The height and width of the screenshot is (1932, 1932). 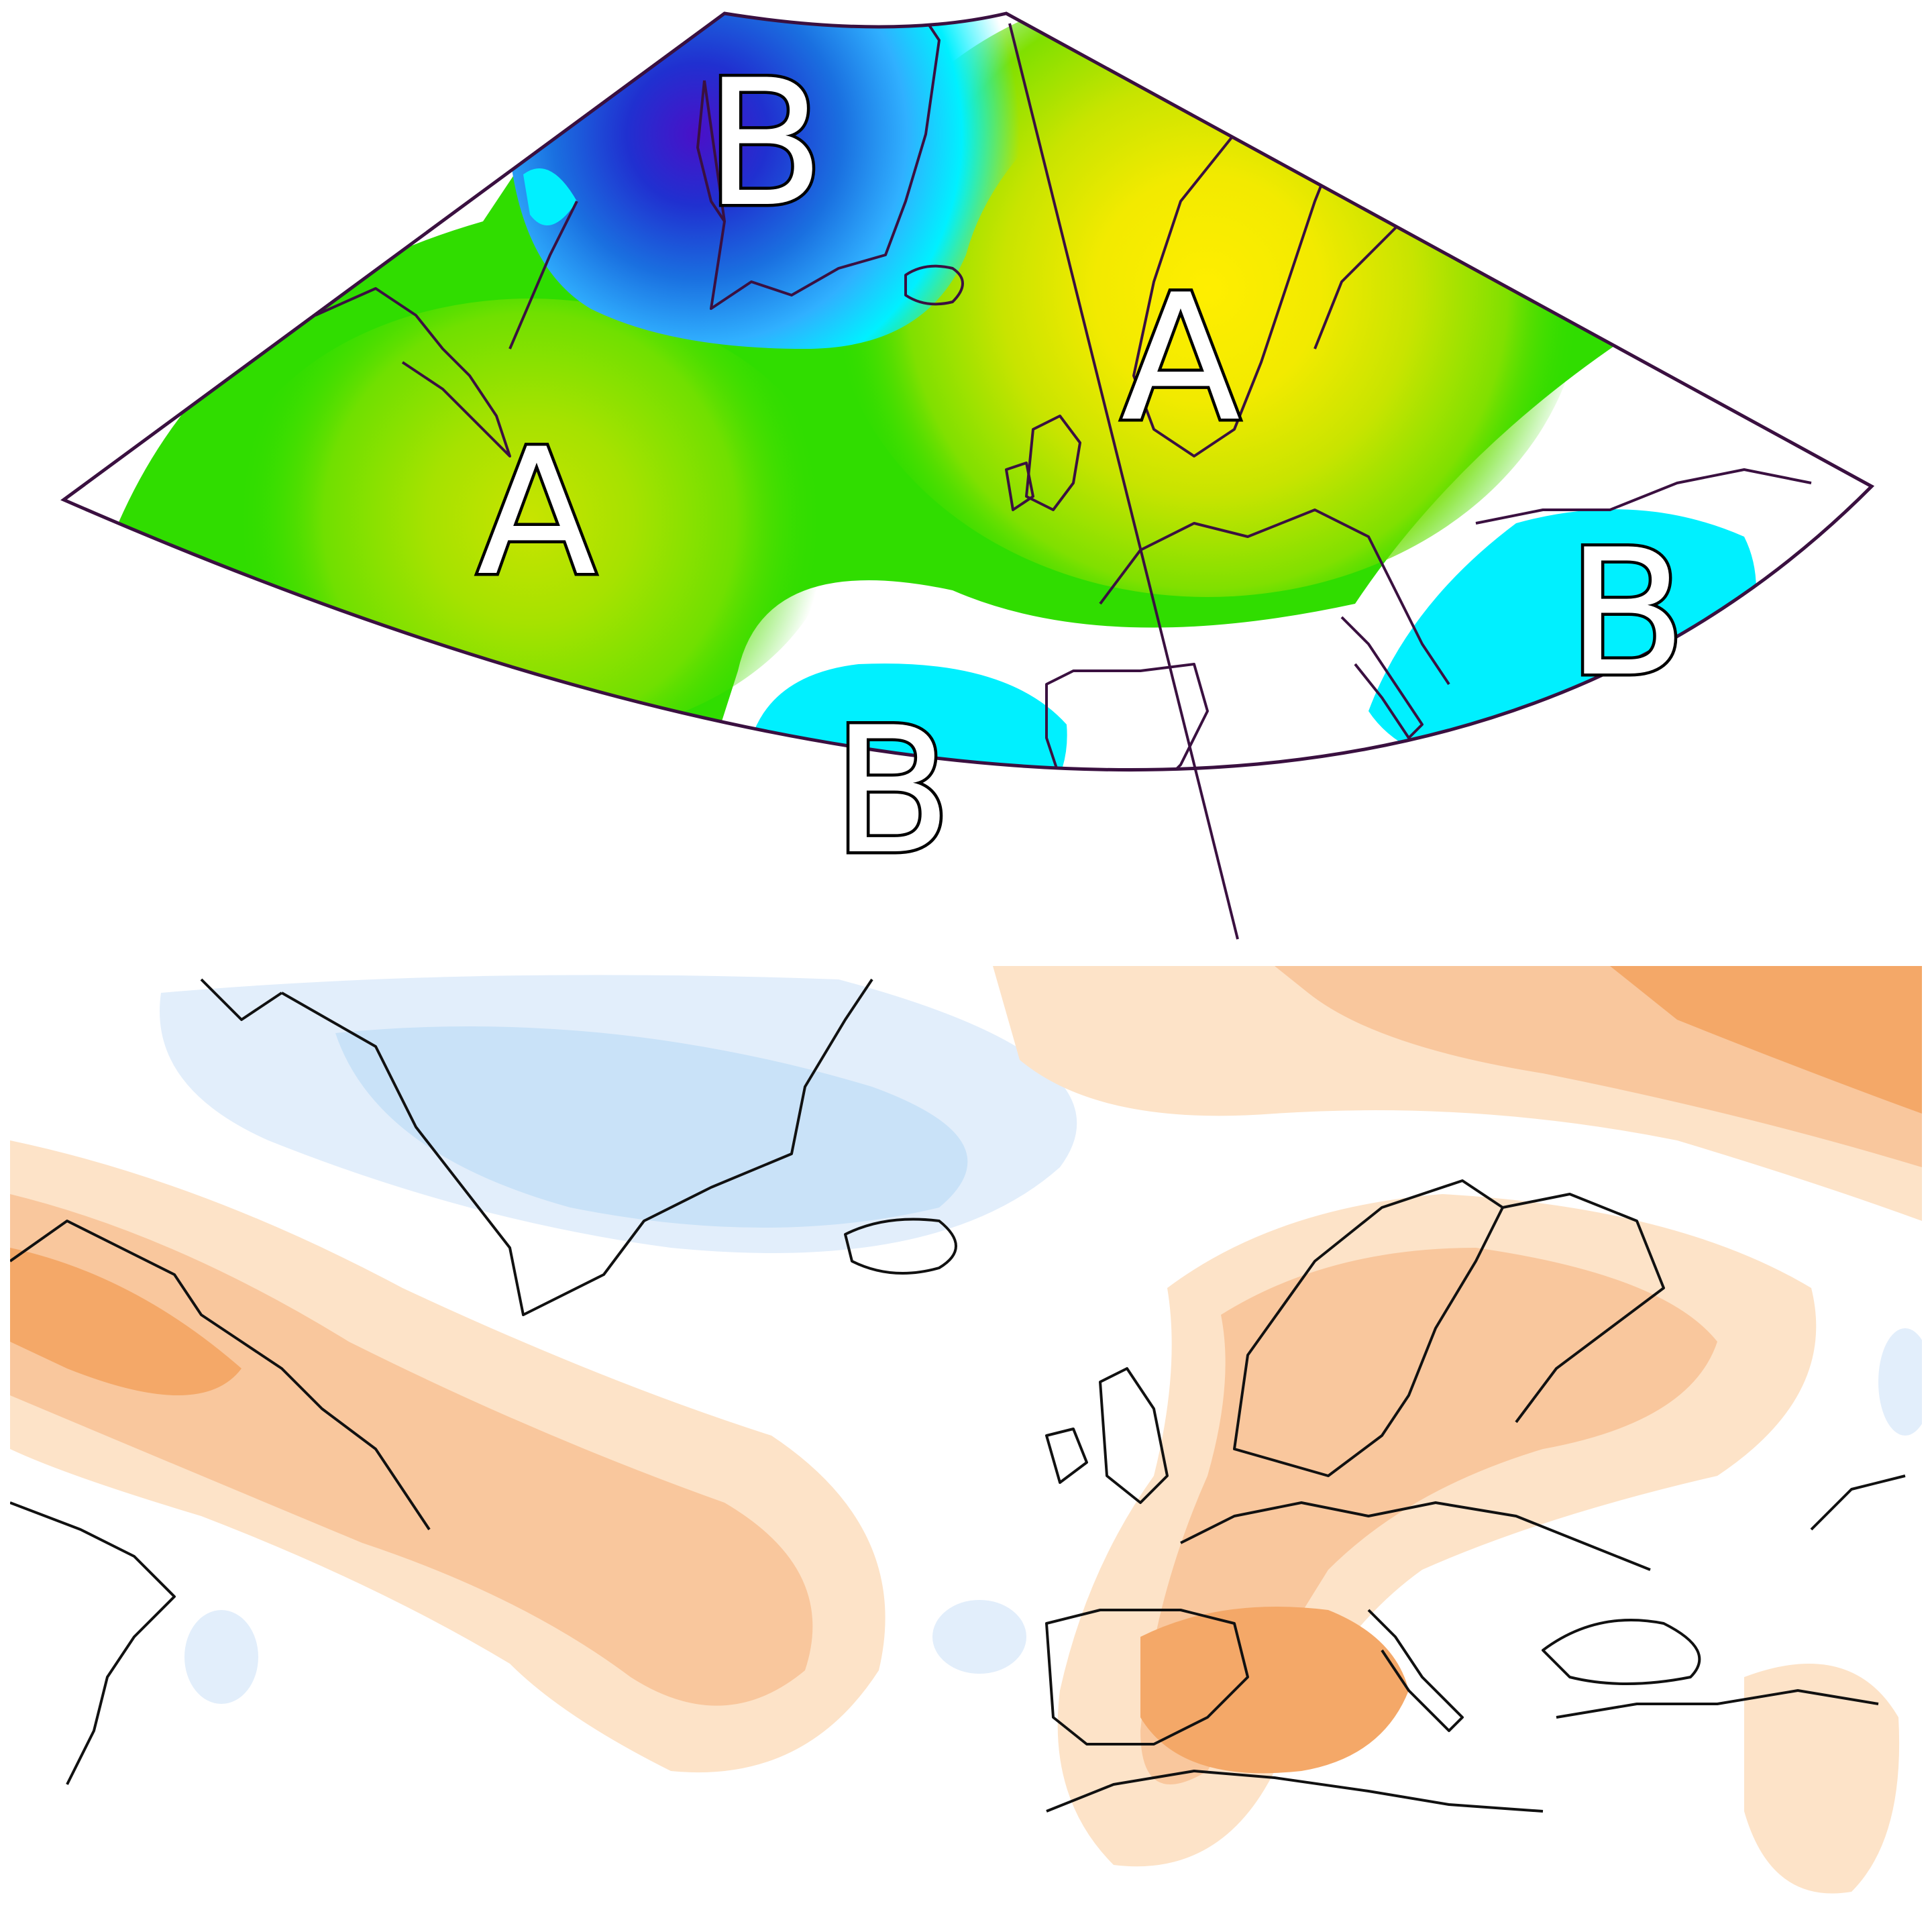 What do you see at coordinates (1181, 359) in the screenshot?
I see `high-pressure-label-east: A` at bounding box center [1181, 359].